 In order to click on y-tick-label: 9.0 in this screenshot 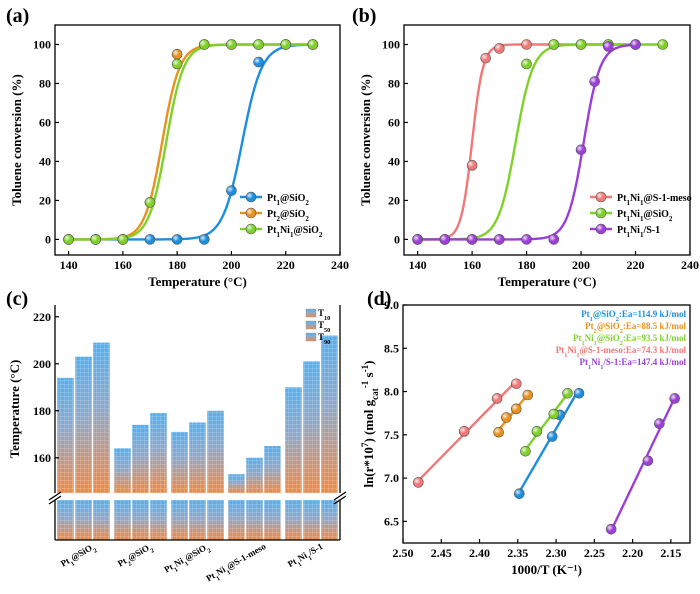, I will do `click(391, 305)`.